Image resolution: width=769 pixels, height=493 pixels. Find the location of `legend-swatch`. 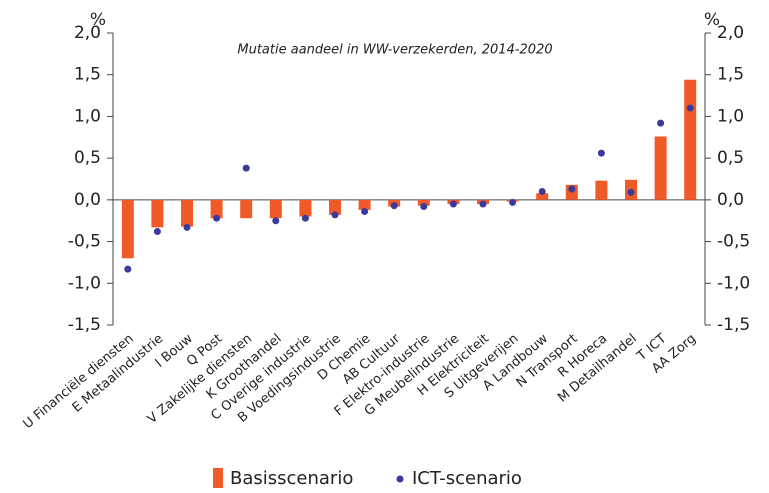

legend-swatch is located at coordinates (218, 478).